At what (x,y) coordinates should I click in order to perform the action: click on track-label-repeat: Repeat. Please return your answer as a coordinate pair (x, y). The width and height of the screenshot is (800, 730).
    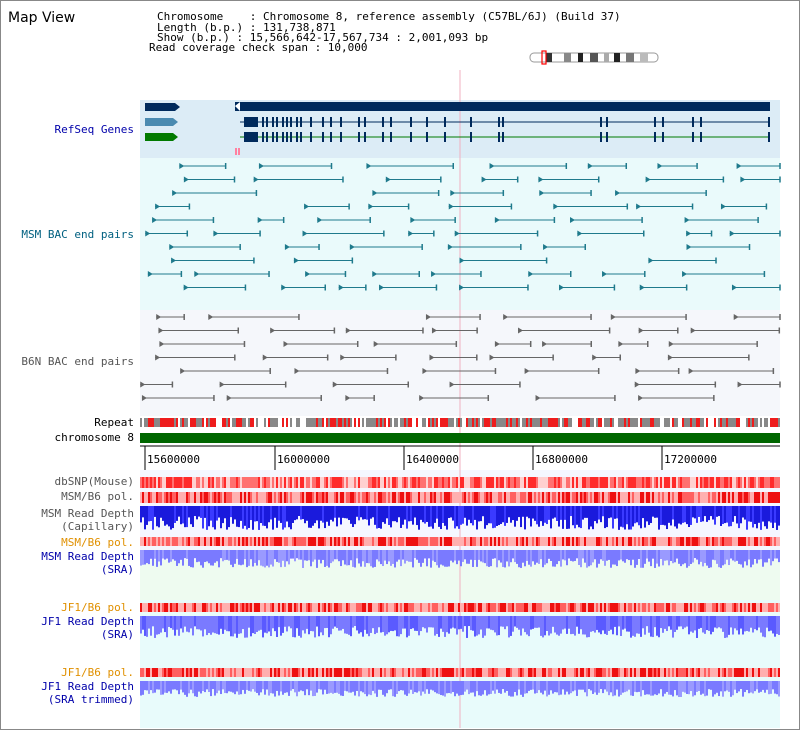
    Looking at the image, I should click on (114, 422).